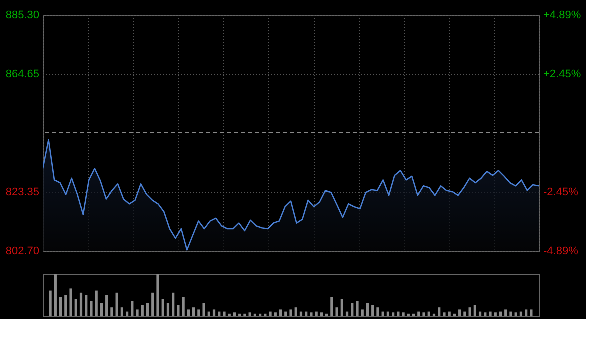 The width and height of the screenshot is (600, 337). What do you see at coordinates (23, 252) in the screenshot?
I see `y-tick-label: 802.70` at bounding box center [23, 252].